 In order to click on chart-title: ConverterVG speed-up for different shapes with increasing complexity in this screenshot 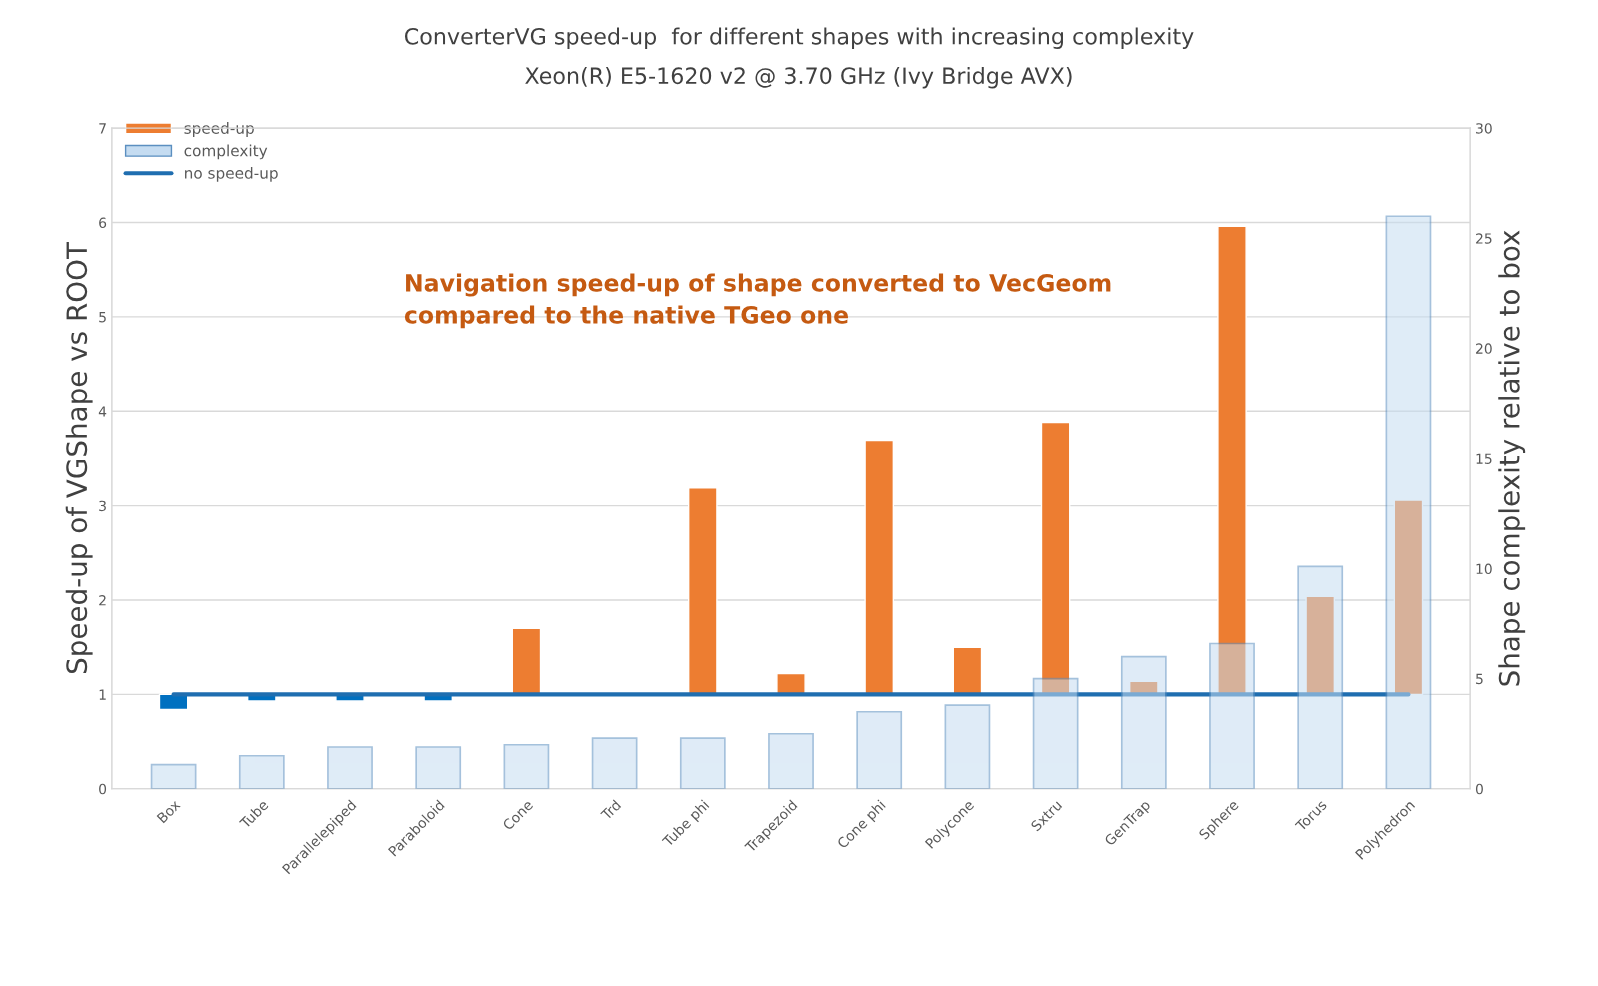, I will do `click(799, 38)`.